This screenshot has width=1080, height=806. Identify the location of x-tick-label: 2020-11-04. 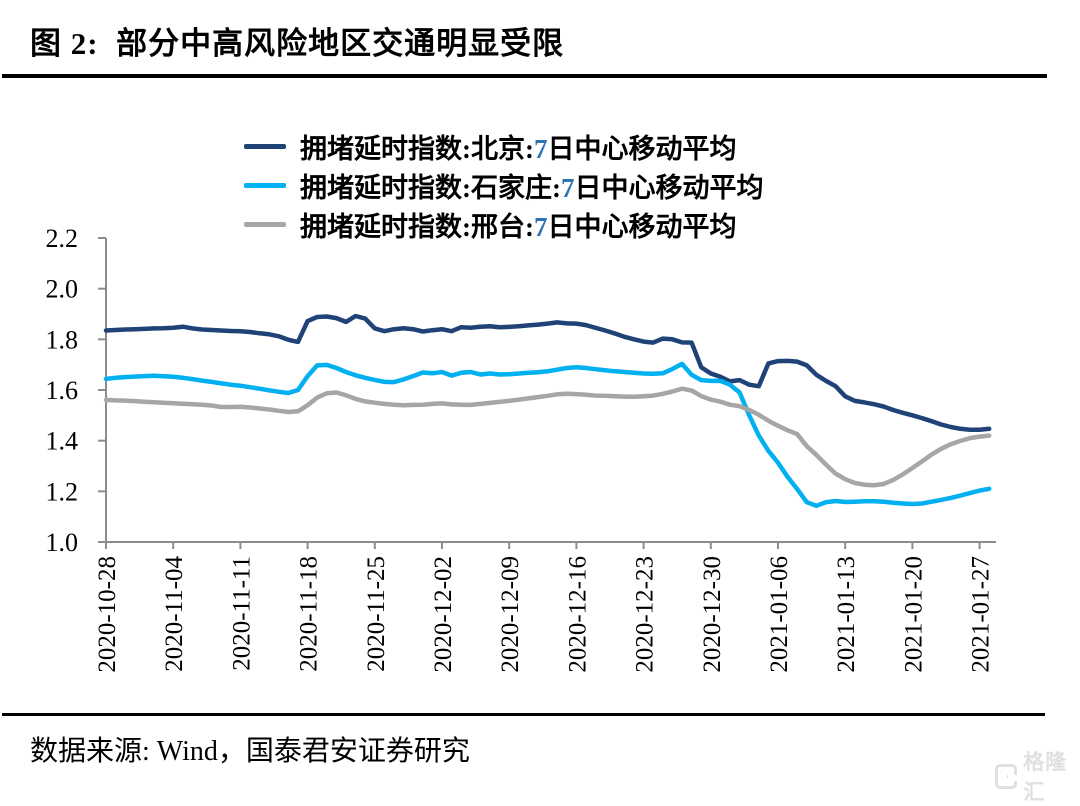
(174, 614).